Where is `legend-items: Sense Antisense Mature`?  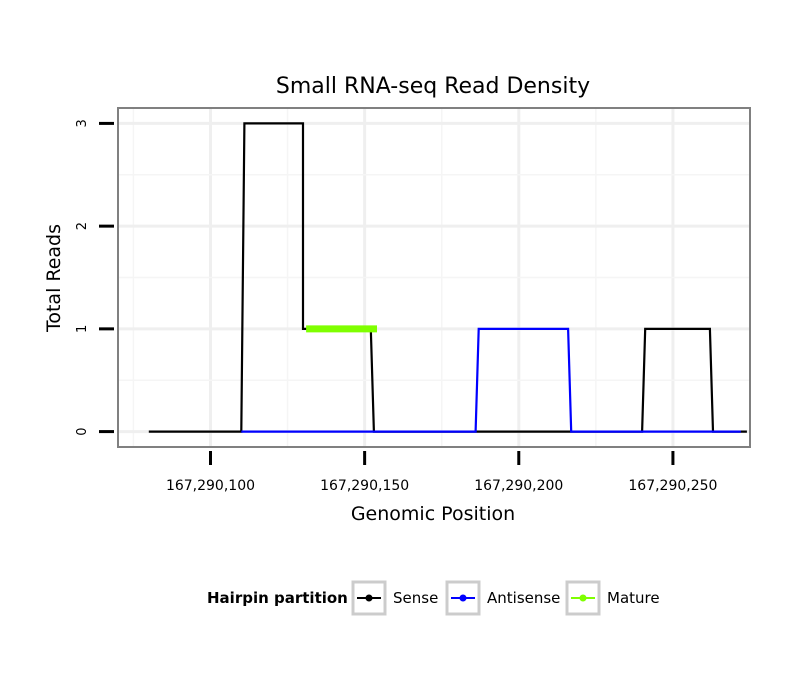 legend-items: Sense Antisense Mature is located at coordinates (505, 598).